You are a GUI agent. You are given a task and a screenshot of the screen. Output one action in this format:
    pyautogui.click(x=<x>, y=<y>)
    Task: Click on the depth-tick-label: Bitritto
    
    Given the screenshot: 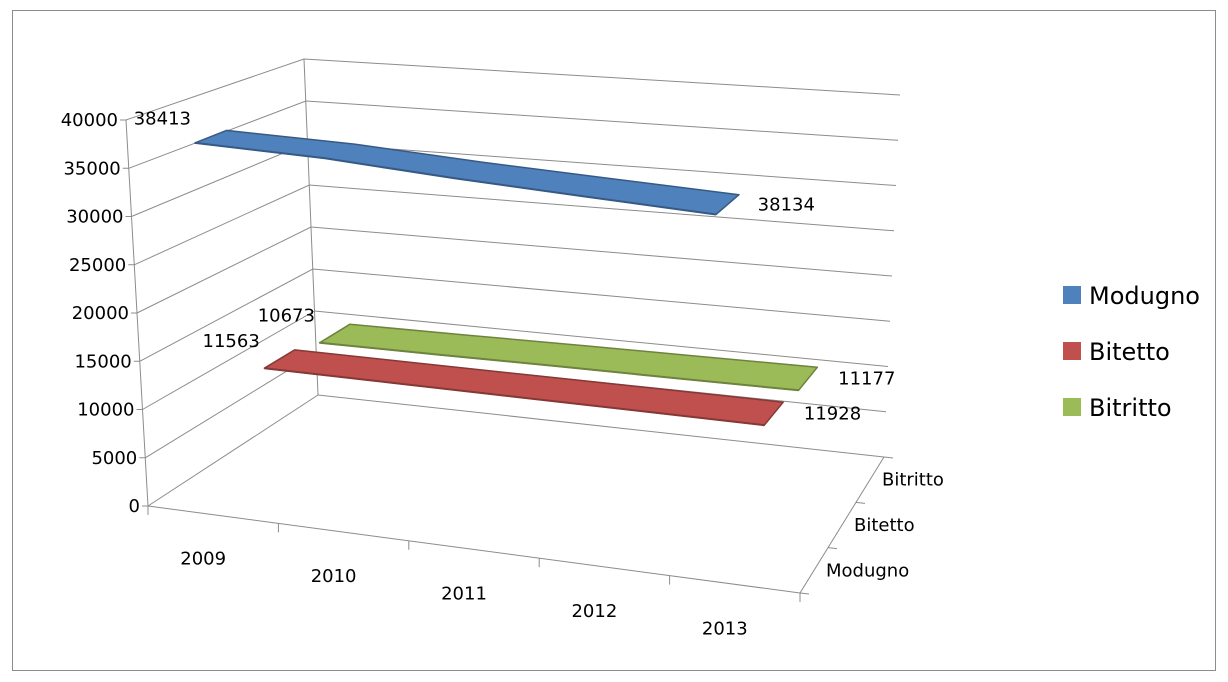 What is the action you would take?
    pyautogui.click(x=913, y=480)
    